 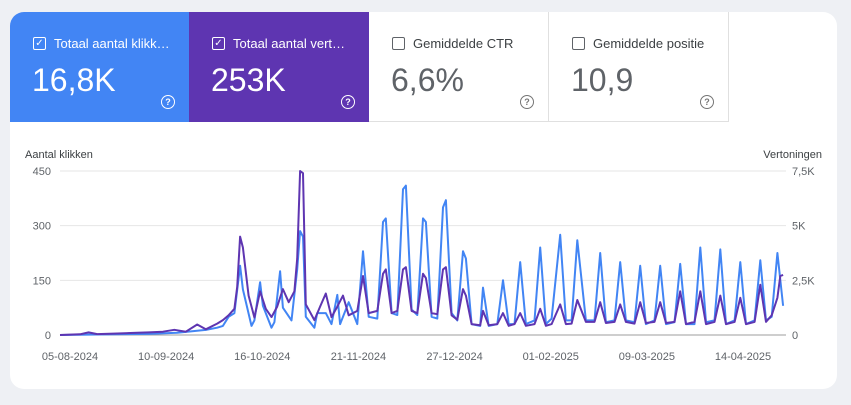 I want to click on metric-tile-ctr: Gemiddelde CTR 6,6% ?, so click(x=459, y=67).